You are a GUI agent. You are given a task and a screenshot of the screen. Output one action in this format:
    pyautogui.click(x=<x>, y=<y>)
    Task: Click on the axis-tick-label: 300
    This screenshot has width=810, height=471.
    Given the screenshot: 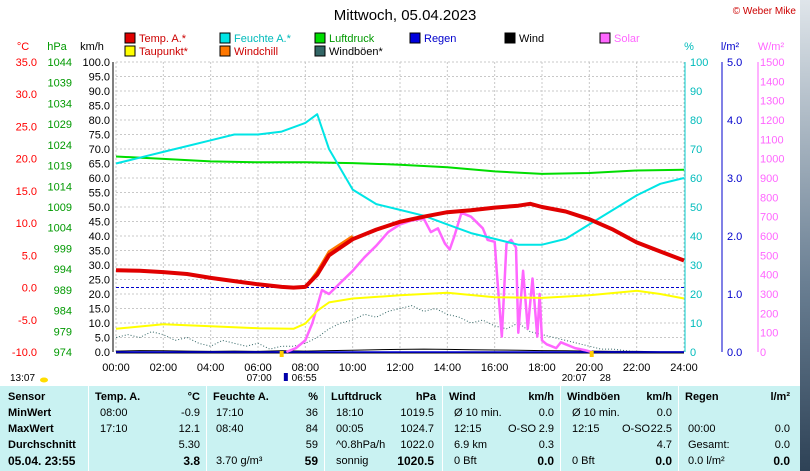 What is the action you would take?
    pyautogui.click(x=769, y=295)
    